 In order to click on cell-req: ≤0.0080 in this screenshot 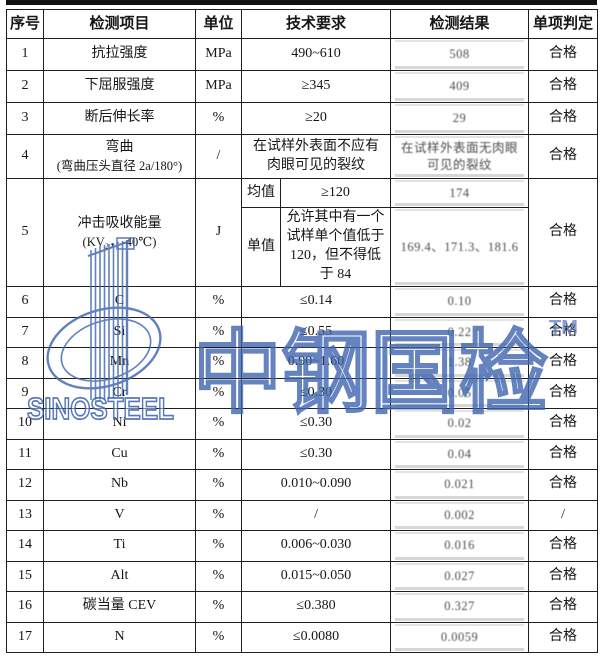, I will do `click(316, 637)`.